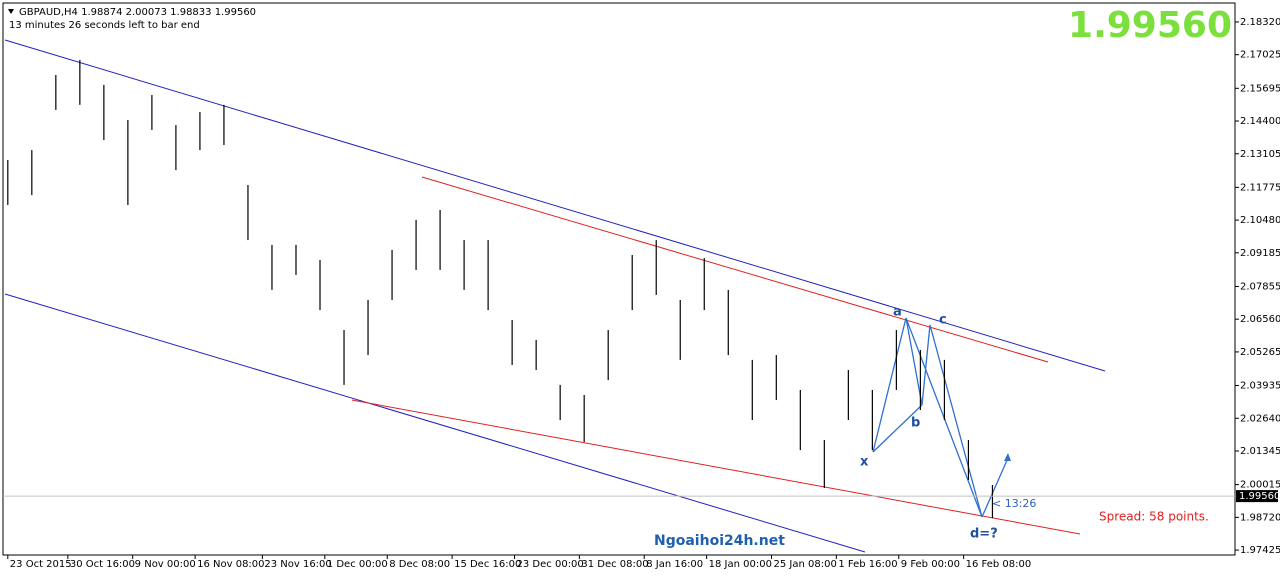  I want to click on y-tick-label: 2.11775, so click(1260, 187).